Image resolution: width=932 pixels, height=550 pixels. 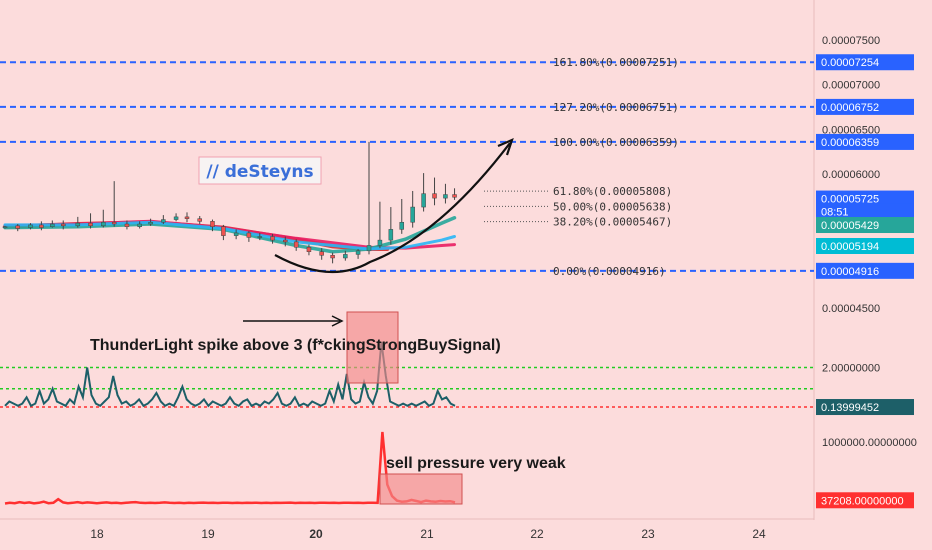 What do you see at coordinates (869, 443) in the screenshot?
I see `sell-scale-label: 1000000.00000000` at bounding box center [869, 443].